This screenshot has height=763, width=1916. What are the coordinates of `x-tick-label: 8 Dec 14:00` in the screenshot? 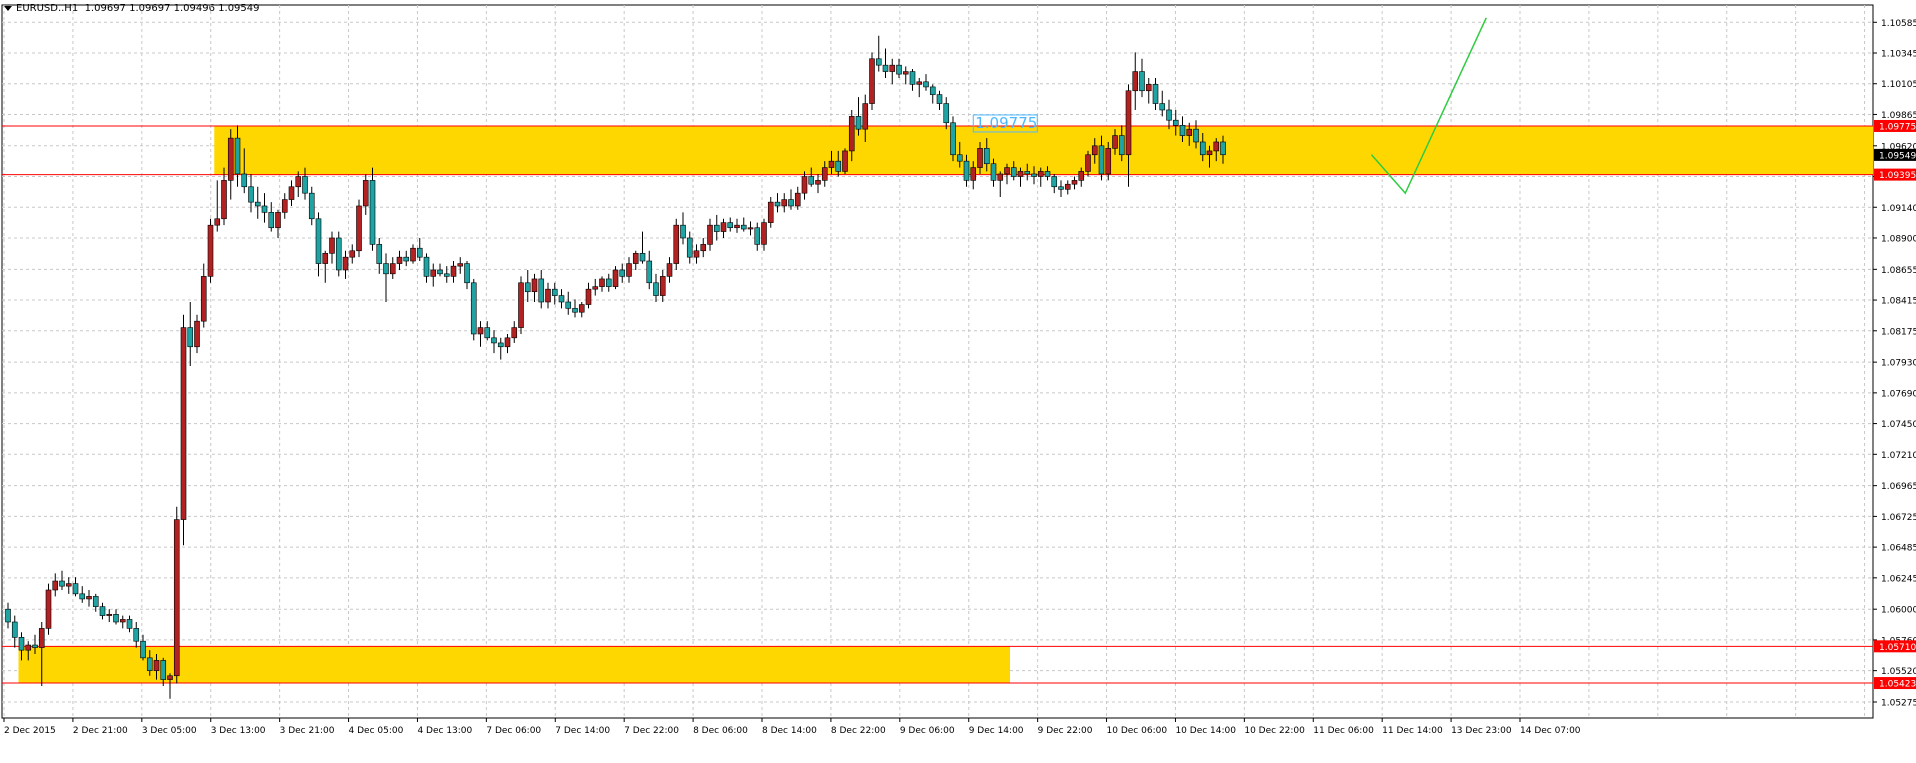 It's located at (789, 731).